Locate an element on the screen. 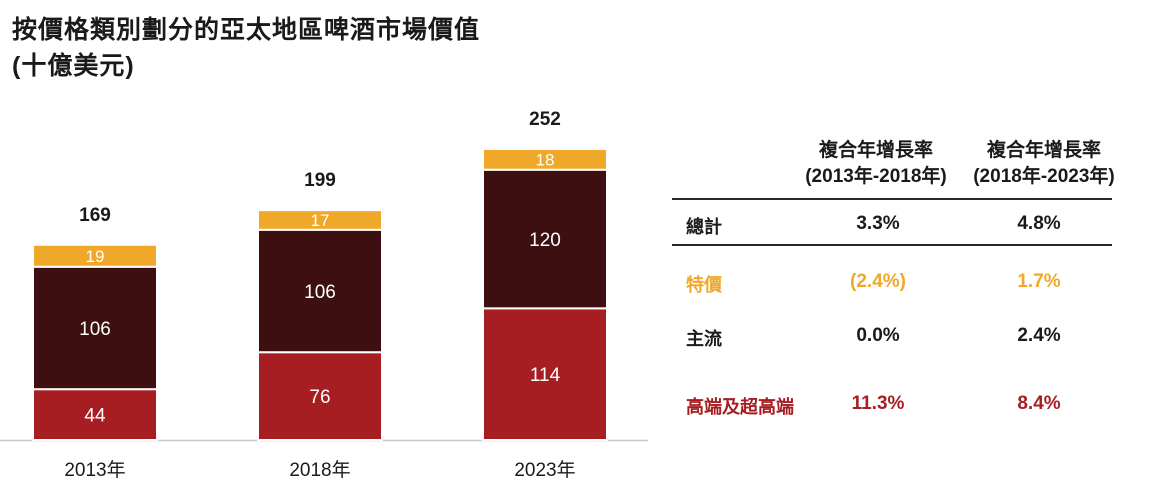  row-value-v1: (2.4%) is located at coordinates (878, 281).